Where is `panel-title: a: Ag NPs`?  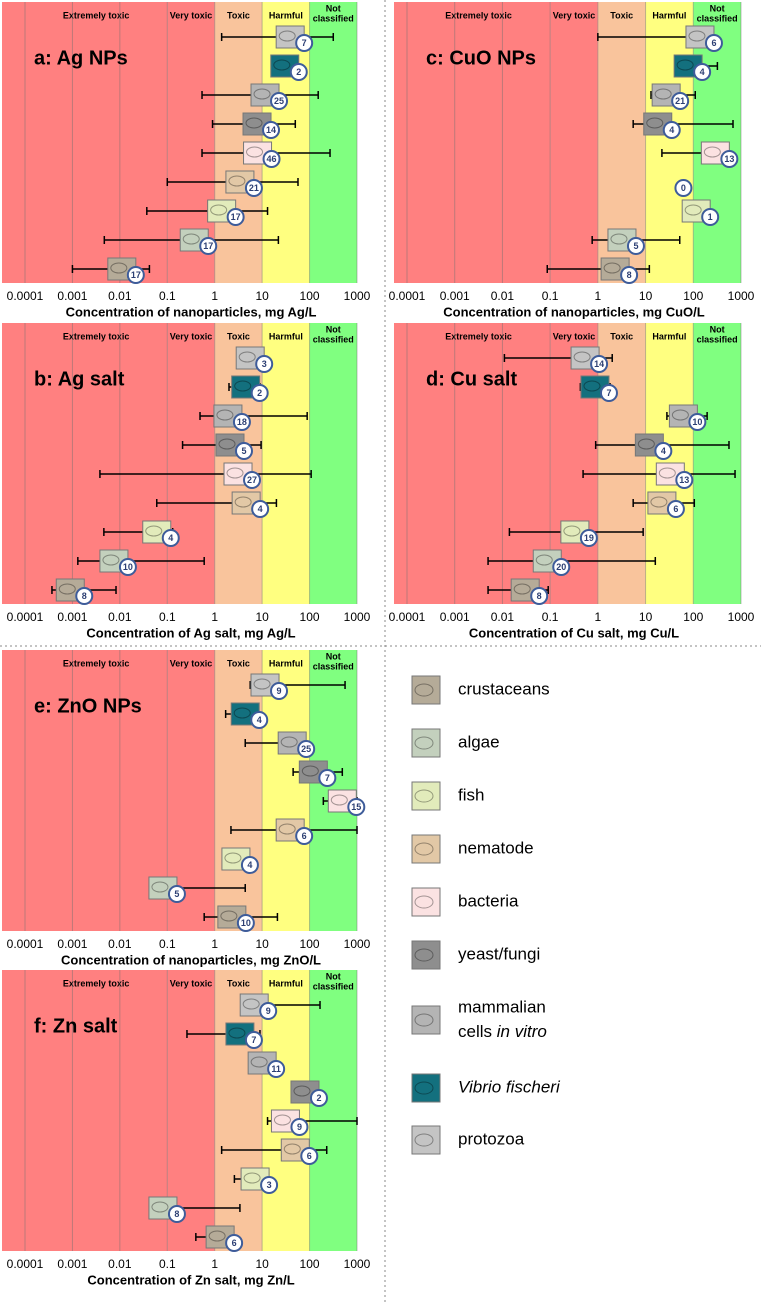 panel-title: a: Ag NPs is located at coordinates (81, 58).